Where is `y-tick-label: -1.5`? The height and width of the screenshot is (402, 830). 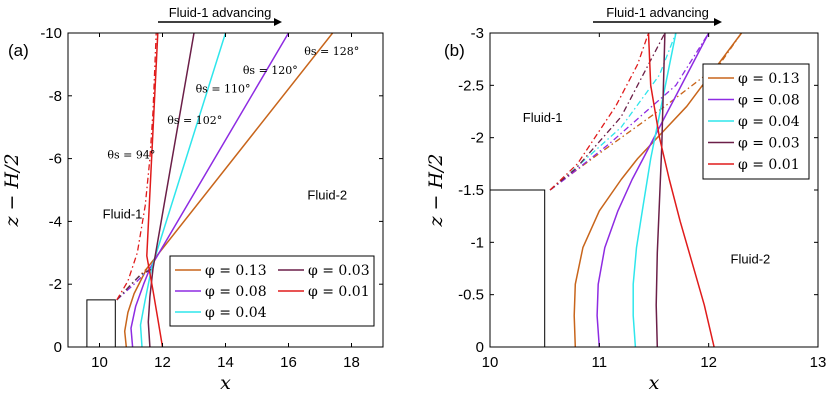
y-tick-label: -1.5 is located at coordinates (471, 190).